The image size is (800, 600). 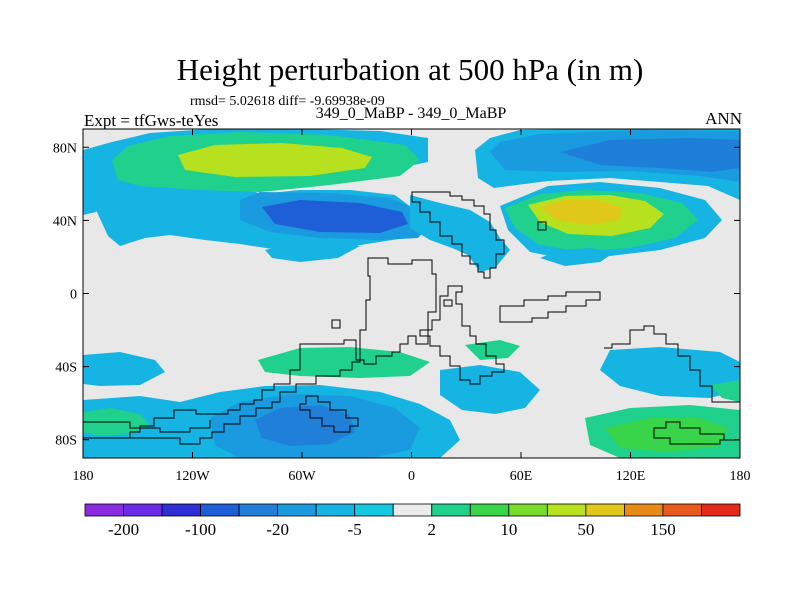 I want to click on experiment-label: Expt = tfGws-teYes, so click(x=151, y=120).